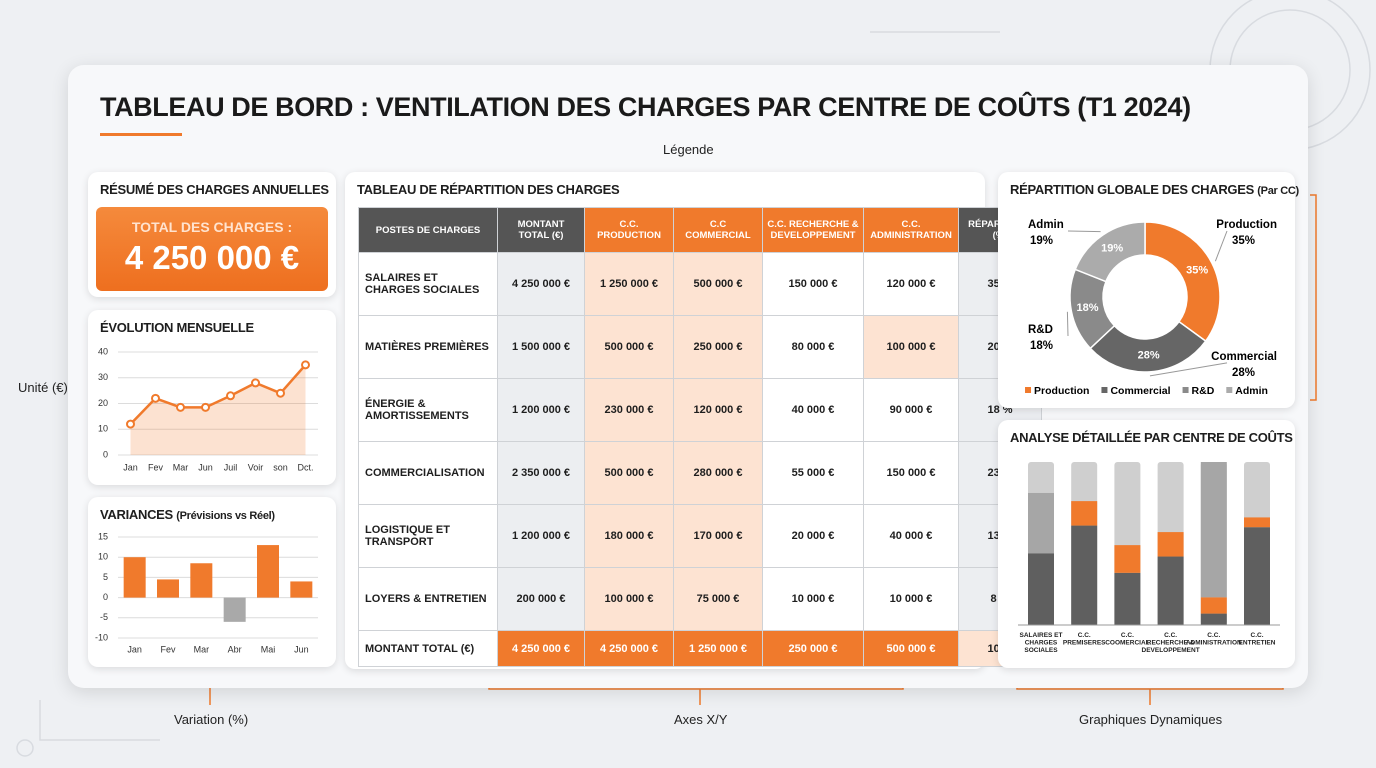  I want to click on y-tick-label: 5, so click(105, 577).